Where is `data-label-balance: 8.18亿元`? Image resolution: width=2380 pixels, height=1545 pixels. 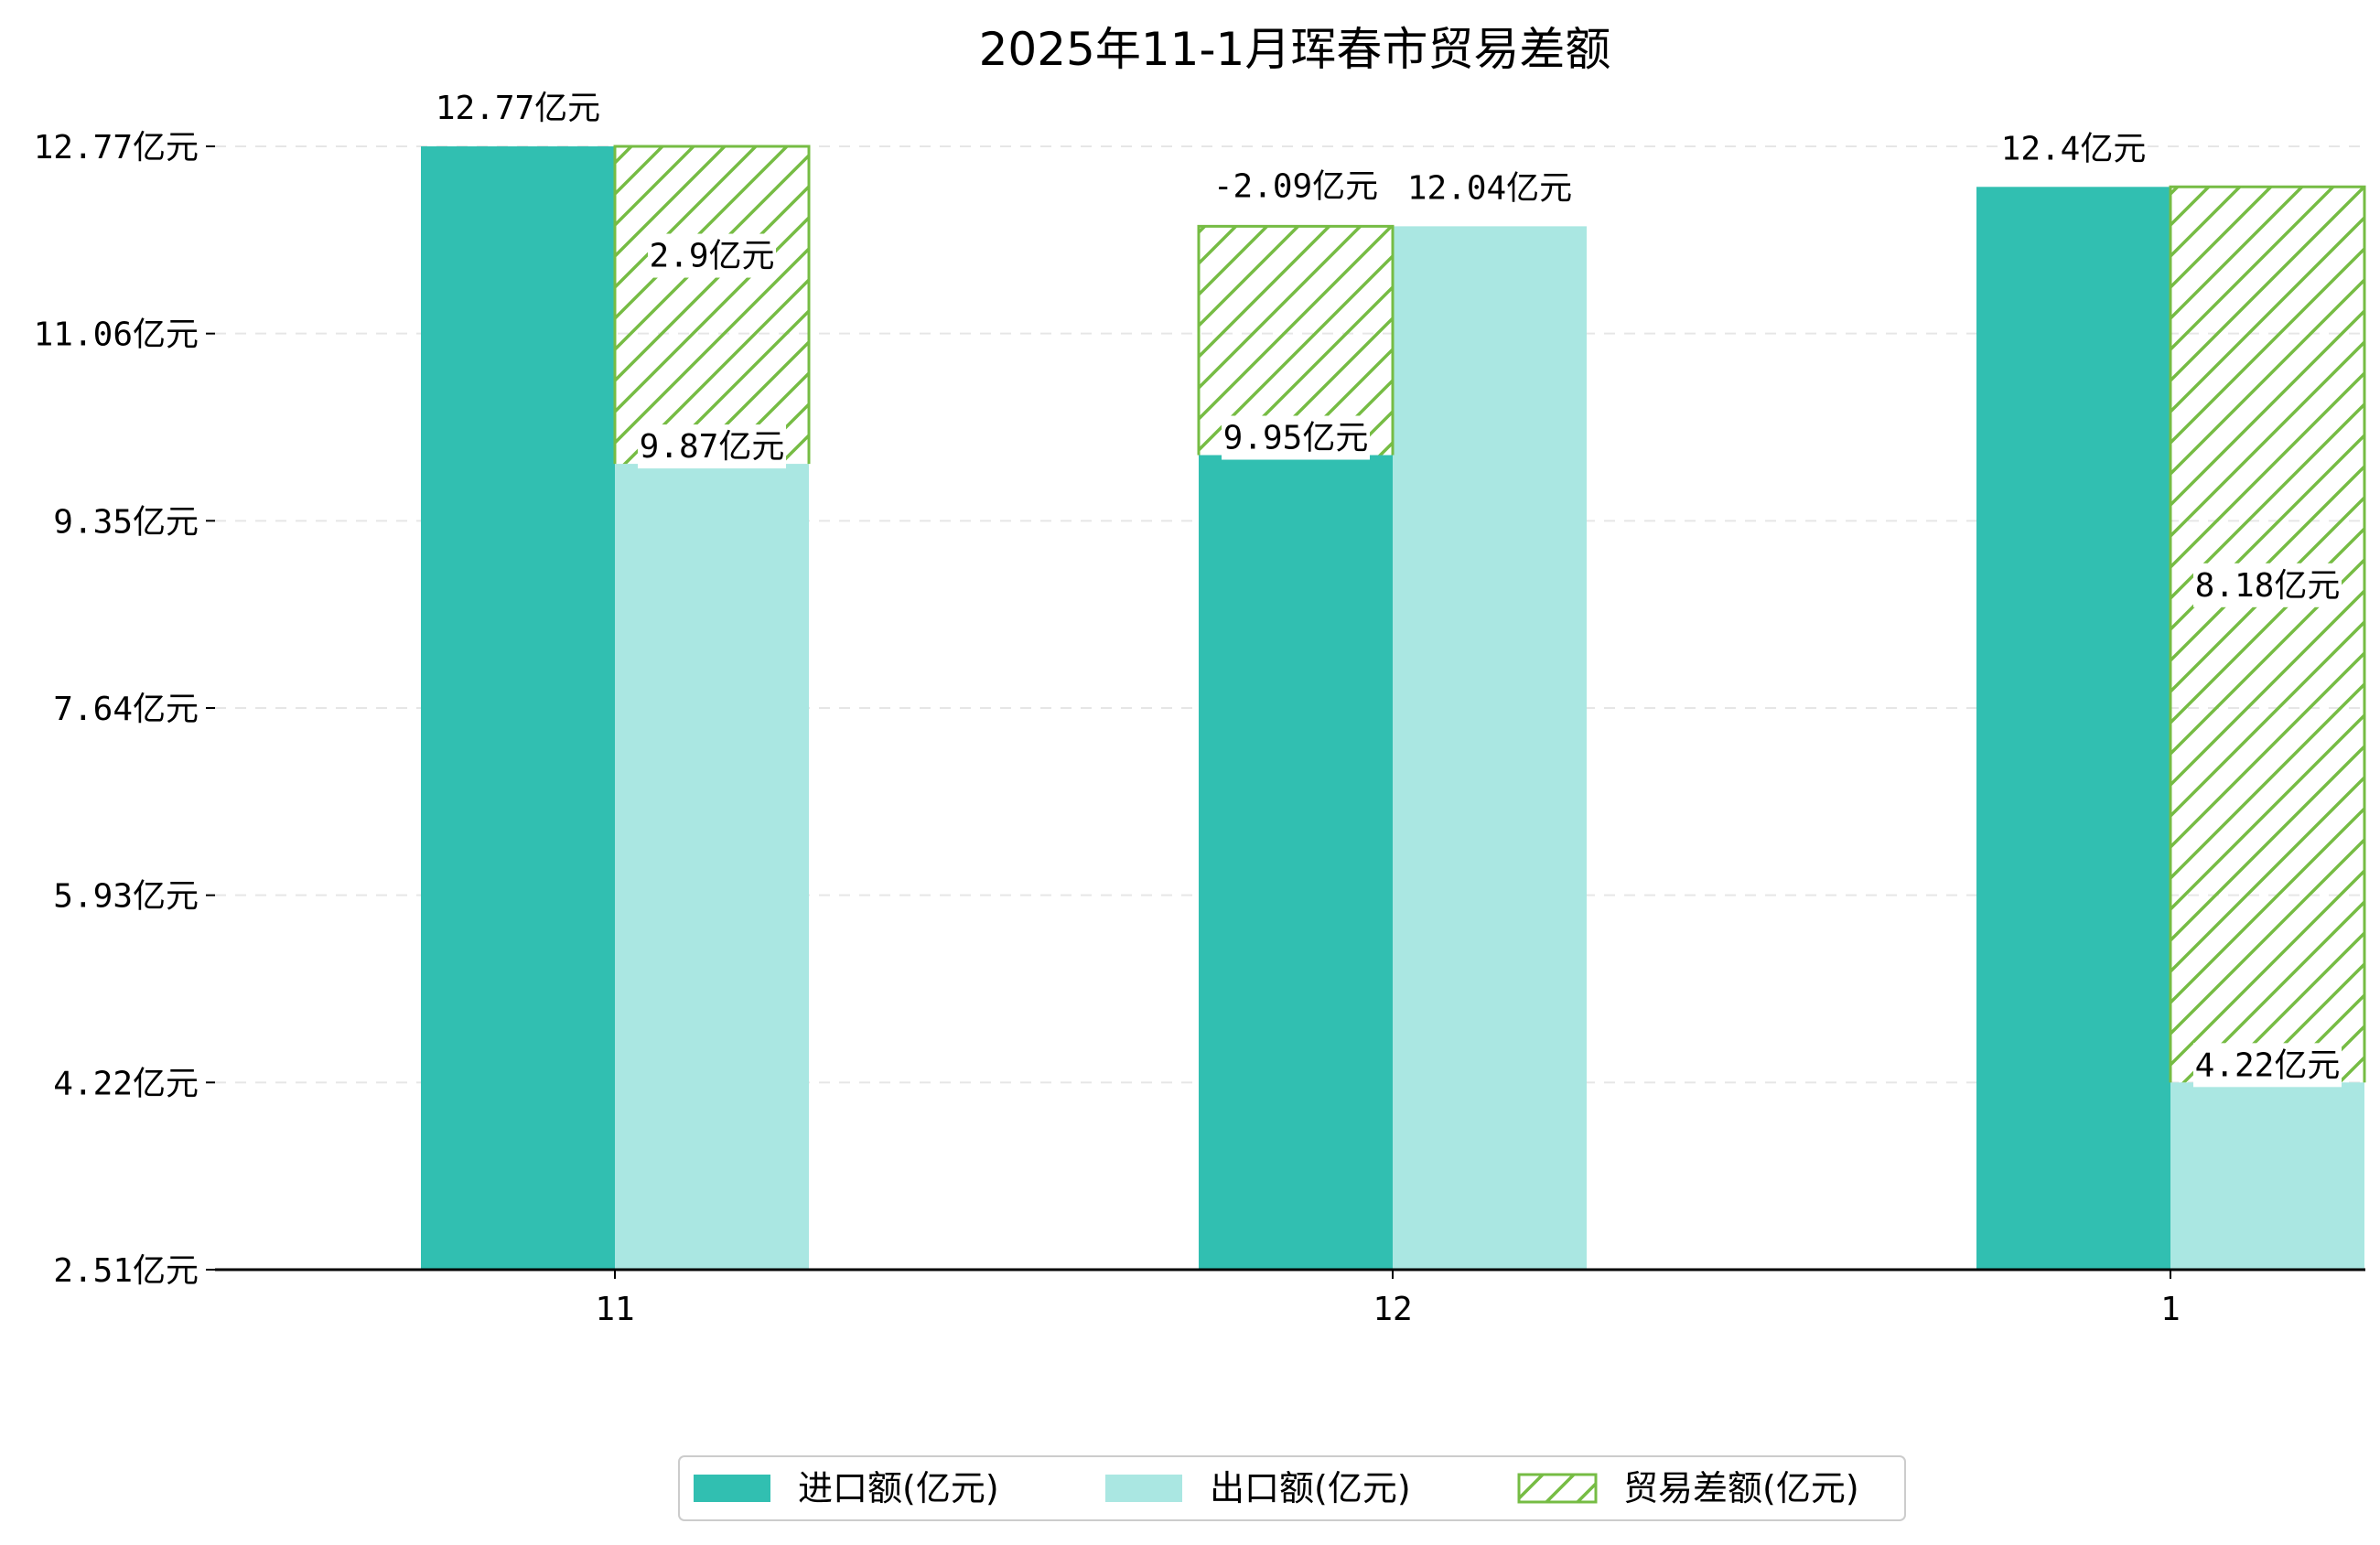 data-label-balance: 8.18亿元 is located at coordinates (2268, 586).